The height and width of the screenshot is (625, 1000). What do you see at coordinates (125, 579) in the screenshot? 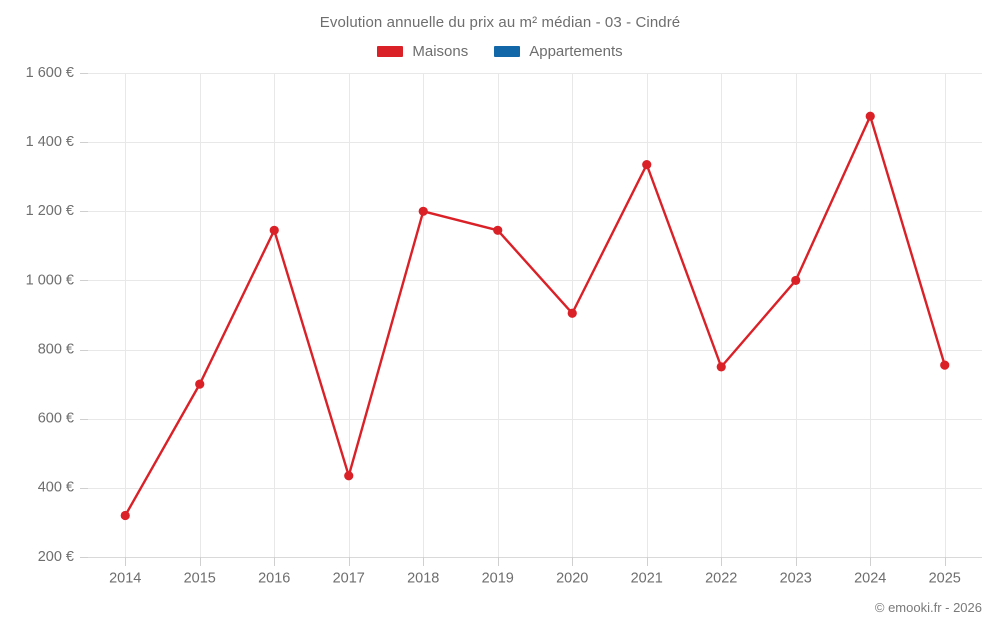
I see `x-axis-tick-label: 2014` at bounding box center [125, 579].